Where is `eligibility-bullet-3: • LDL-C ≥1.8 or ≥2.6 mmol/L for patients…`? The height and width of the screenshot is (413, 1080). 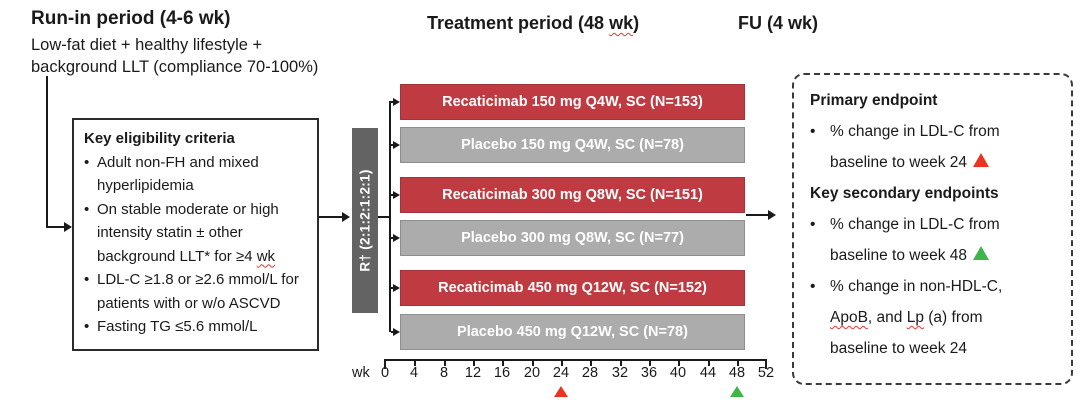 eligibility-bullet-3: • LDL-C ≥1.8 or ≥2.6 mmol/L for patients… is located at coordinates (197, 291).